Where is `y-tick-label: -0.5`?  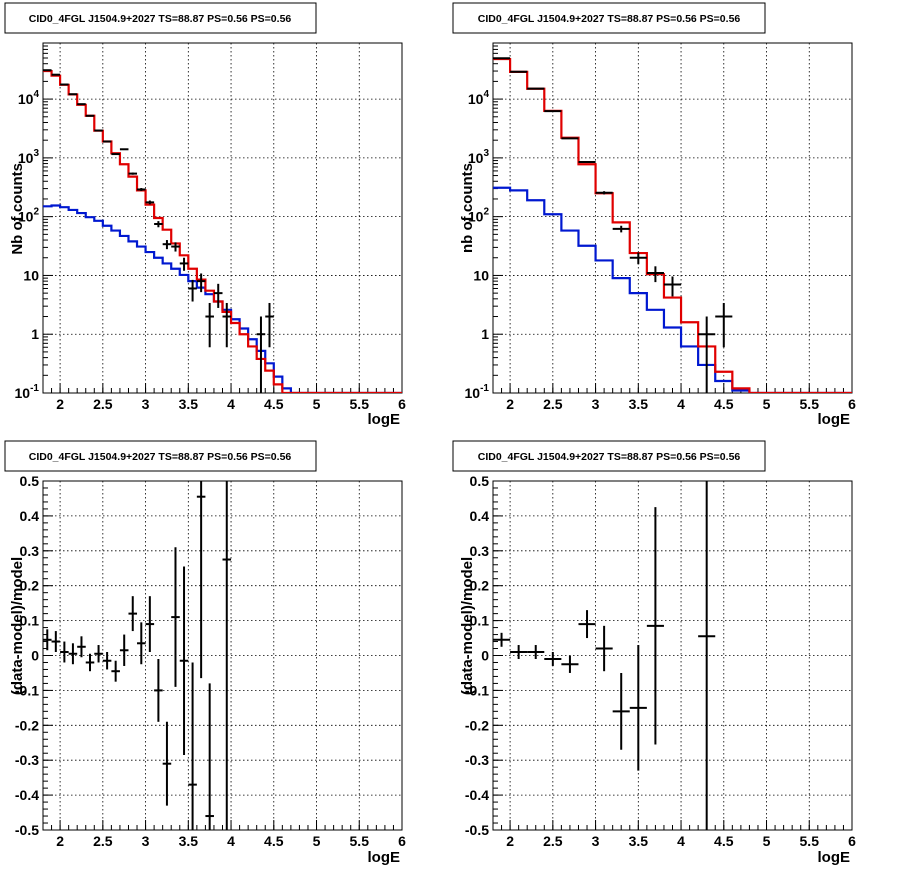 y-tick-label: -0.5 is located at coordinates (477, 830).